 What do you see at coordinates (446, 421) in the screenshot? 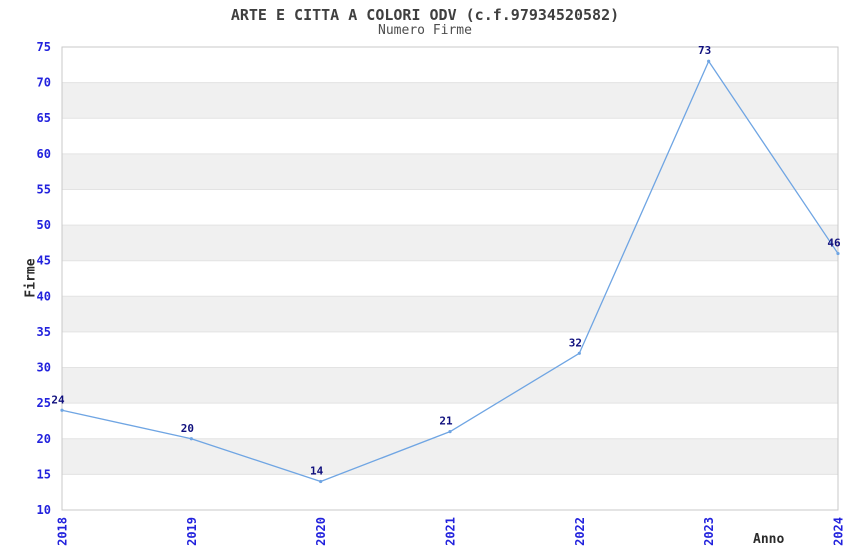
I see `data-point-label: 21` at bounding box center [446, 421].